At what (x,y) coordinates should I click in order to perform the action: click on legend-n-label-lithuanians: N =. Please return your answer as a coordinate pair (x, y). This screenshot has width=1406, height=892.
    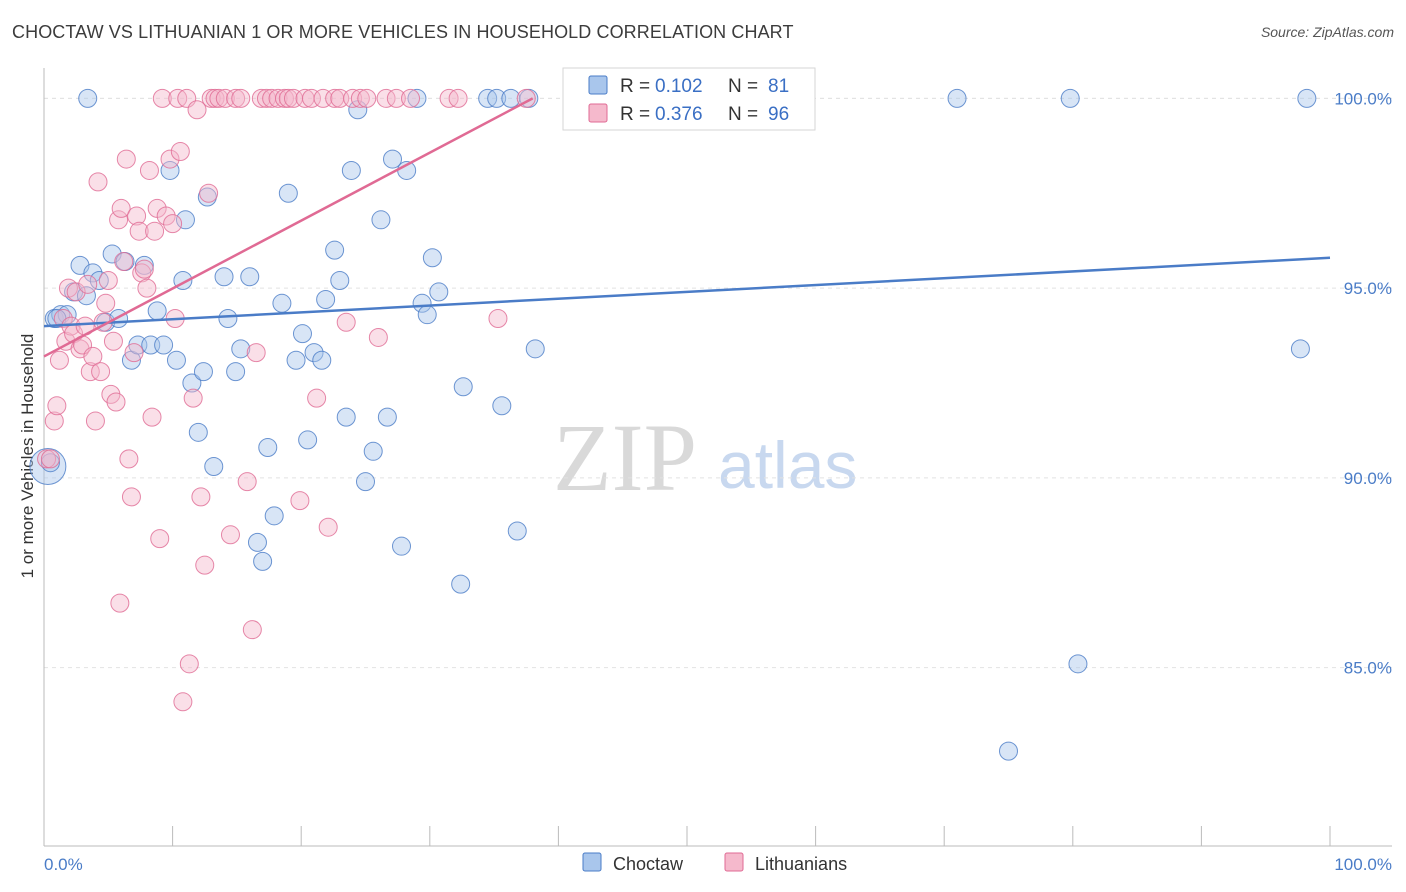
    Looking at the image, I should click on (743, 114).